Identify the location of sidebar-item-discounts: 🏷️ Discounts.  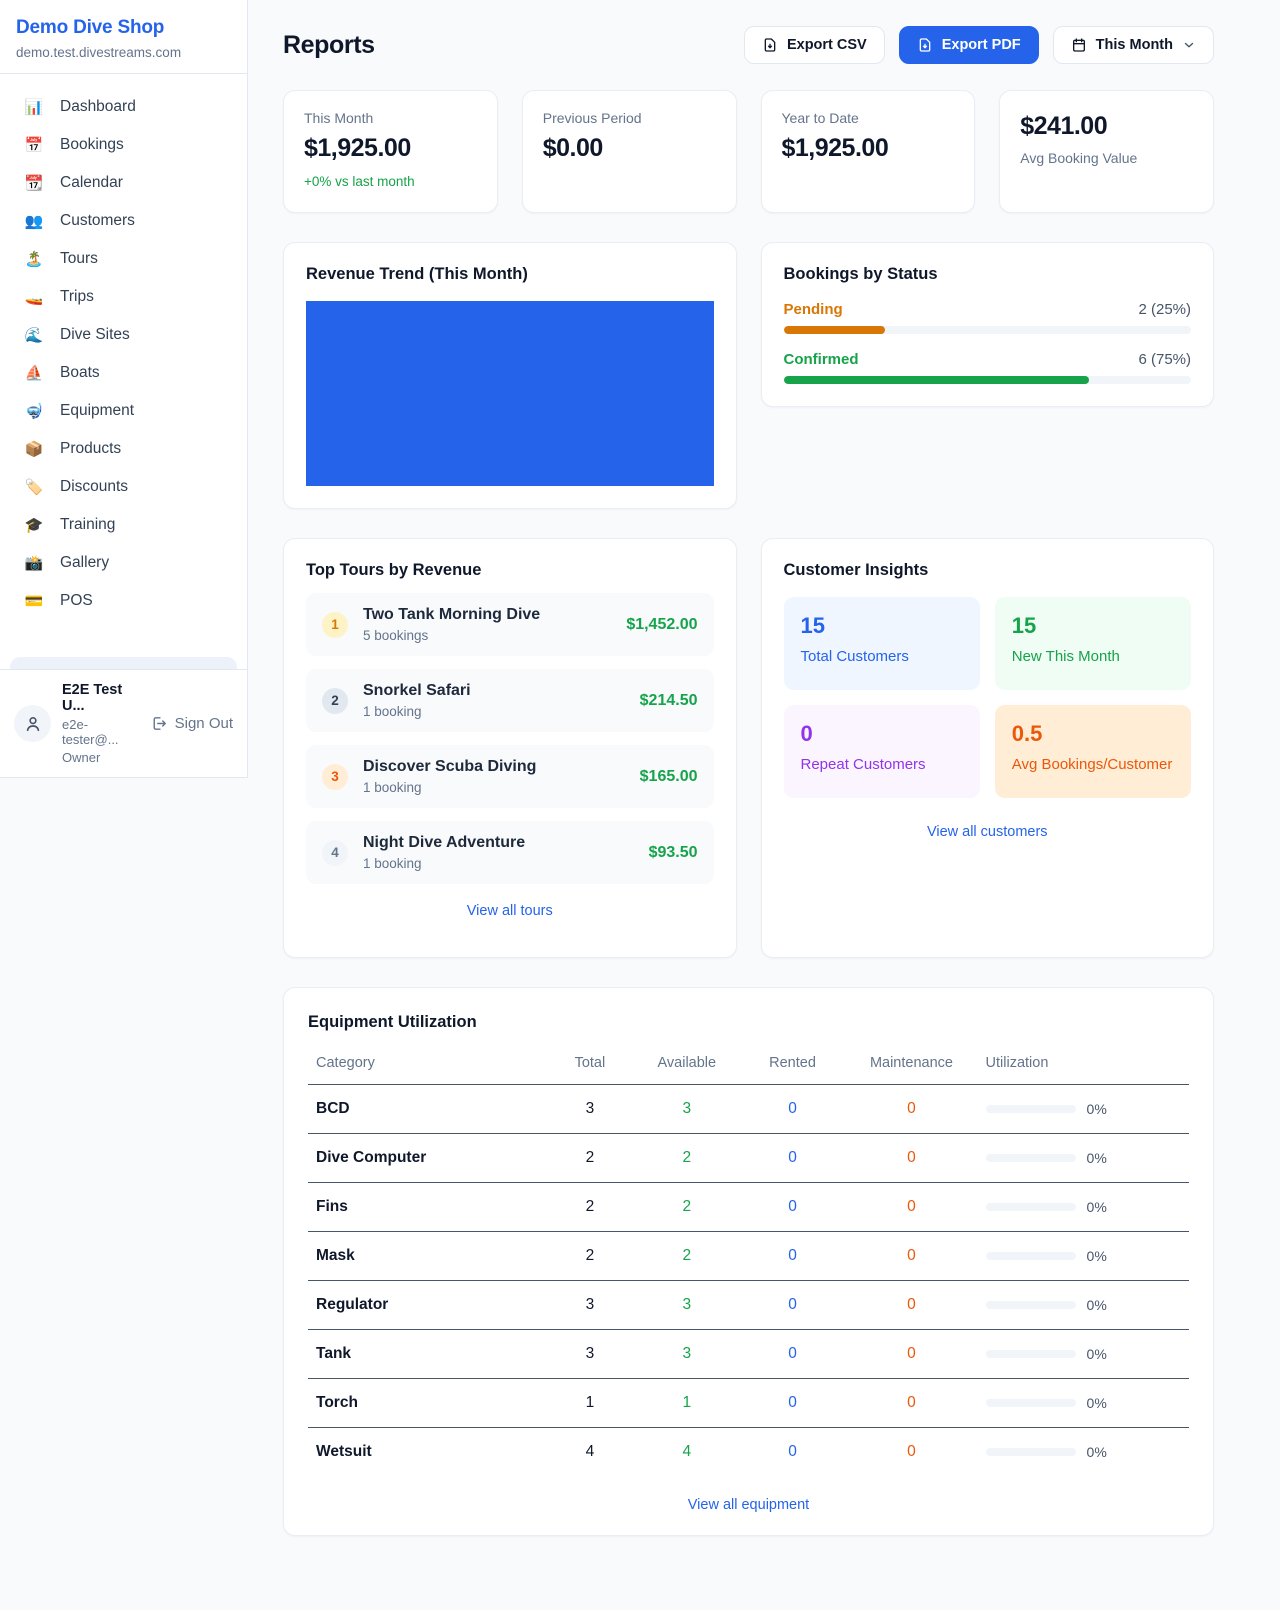
(123, 487).